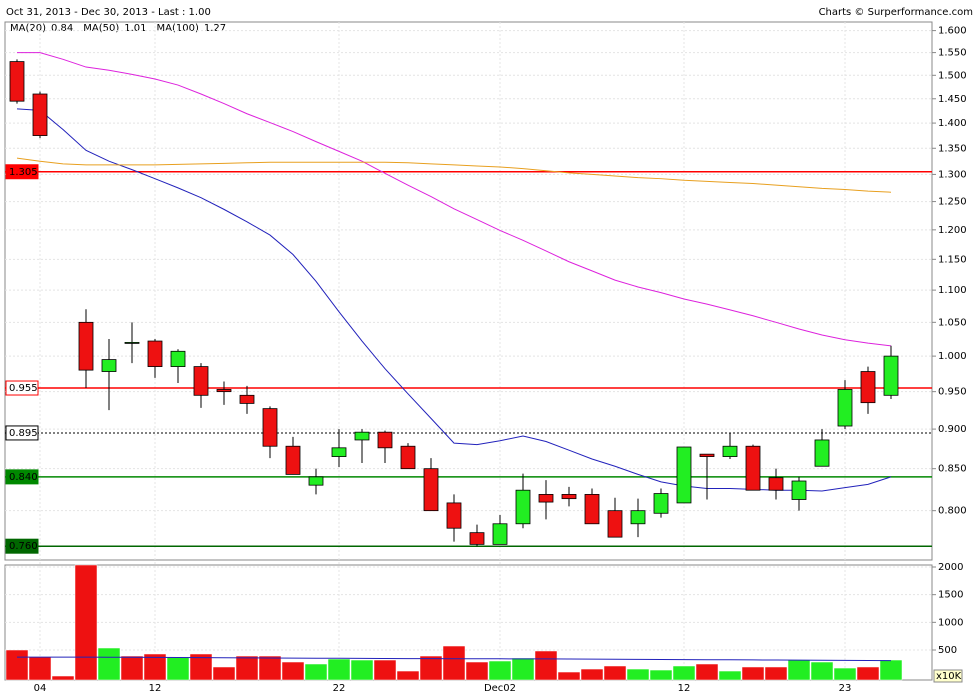  I want to click on legend-value: 1.27, so click(215, 28).